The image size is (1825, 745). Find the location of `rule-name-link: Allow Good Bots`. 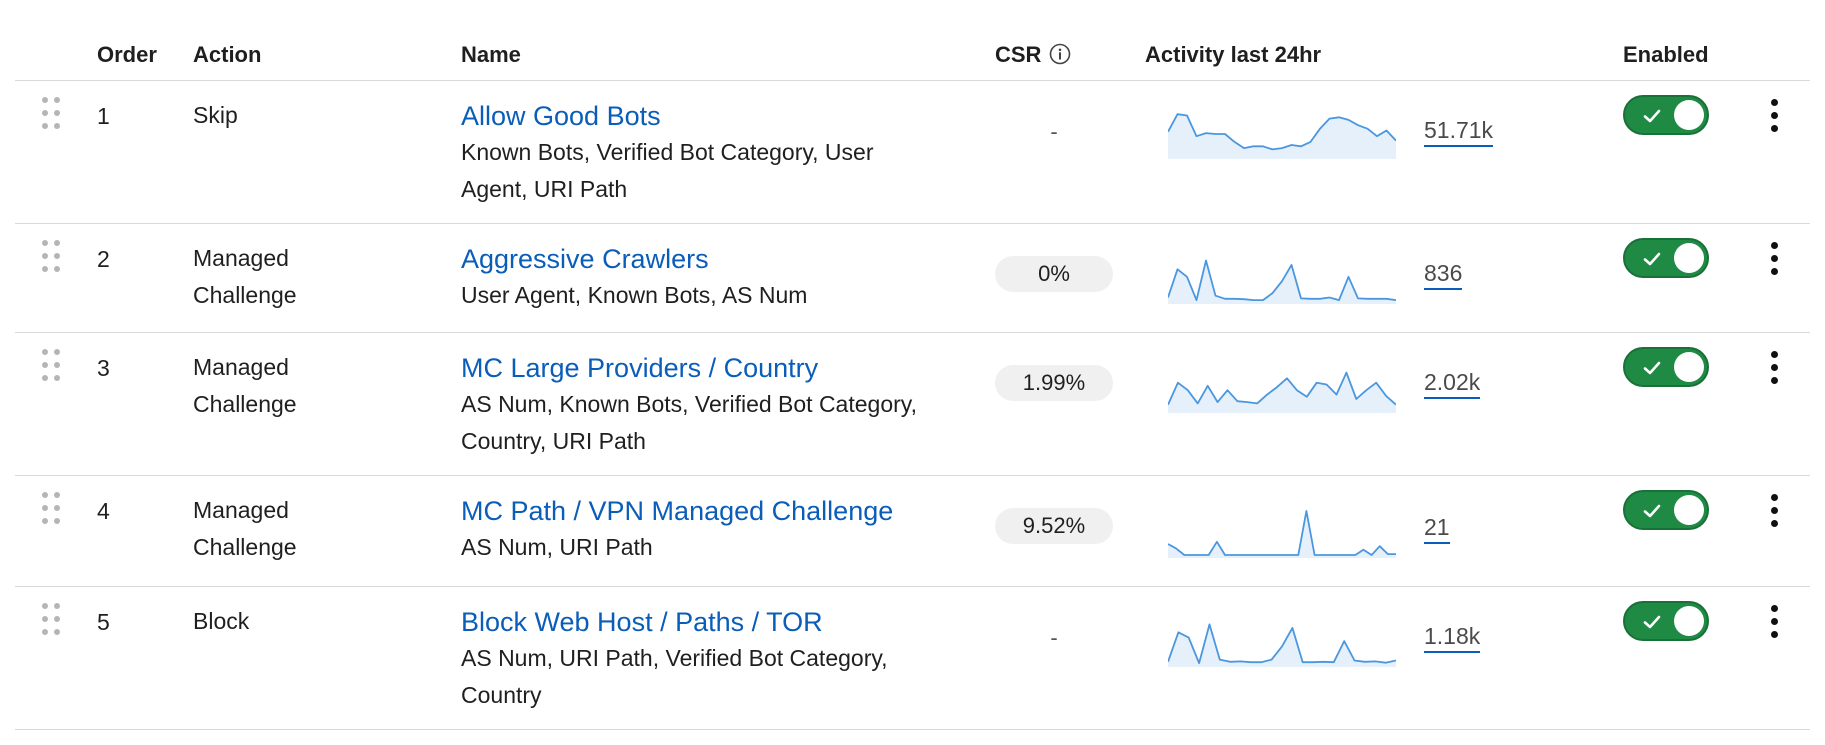

rule-name-link: Allow Good Bots is located at coordinates (561, 116).